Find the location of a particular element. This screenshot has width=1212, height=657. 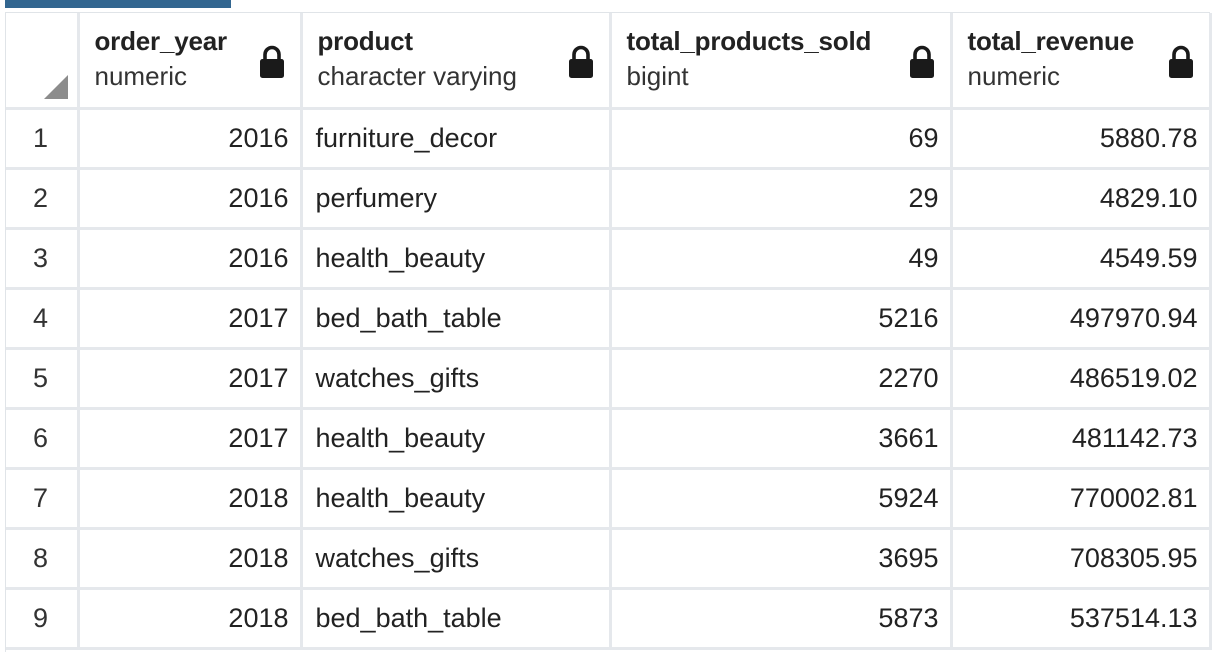

column-type: character varying is located at coordinates (417, 76).